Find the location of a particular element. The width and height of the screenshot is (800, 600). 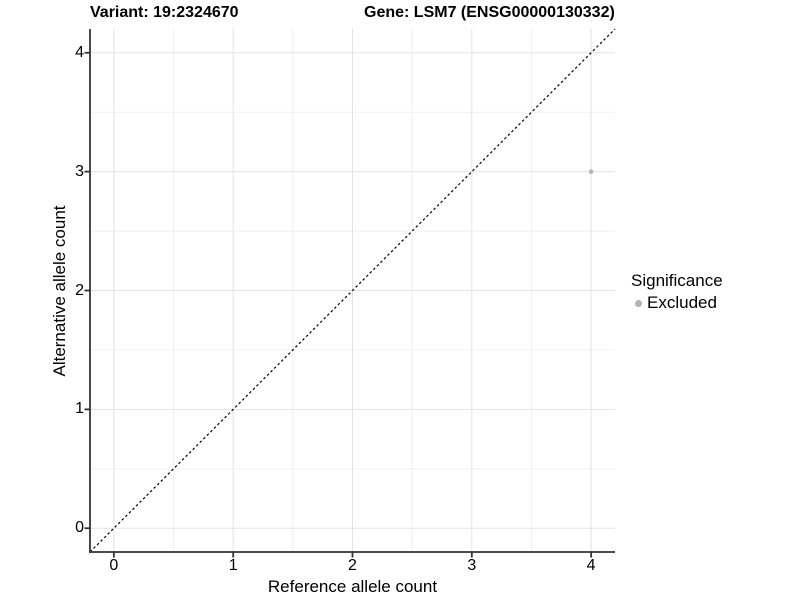

y-tick-label: 0 is located at coordinates (79, 528).